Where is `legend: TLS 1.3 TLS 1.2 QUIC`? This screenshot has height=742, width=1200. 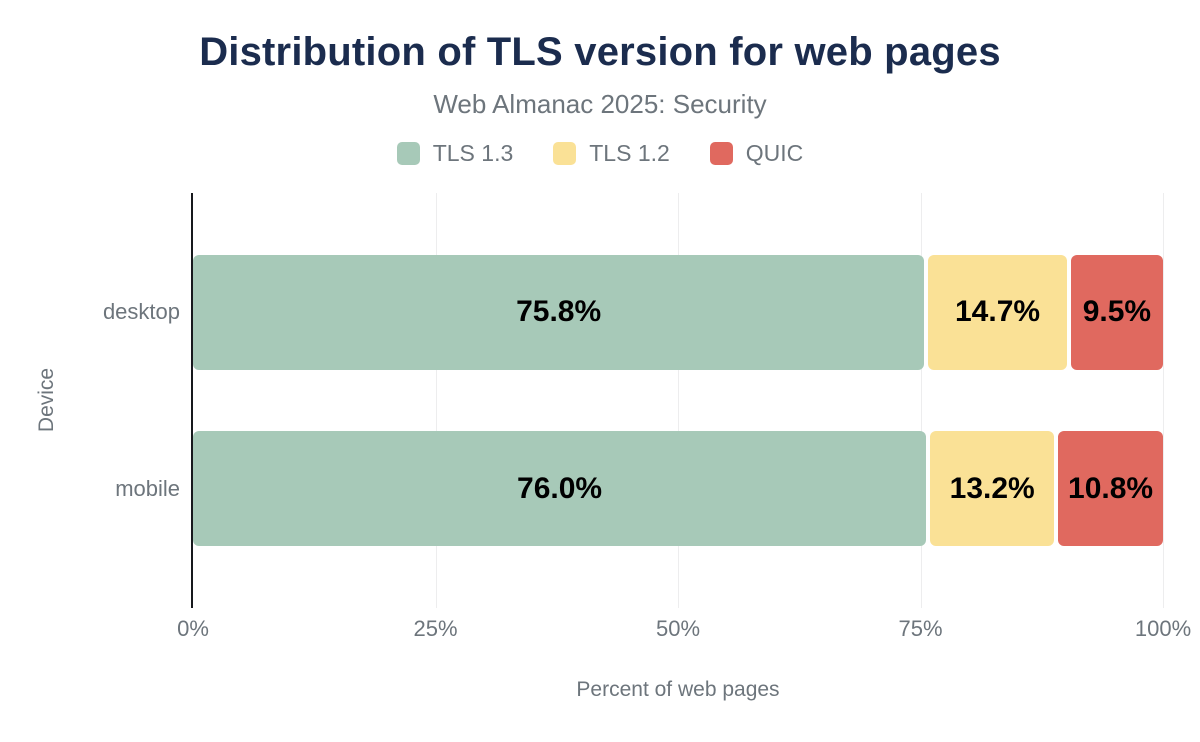 legend: TLS 1.3 TLS 1.2 QUIC is located at coordinates (600, 153).